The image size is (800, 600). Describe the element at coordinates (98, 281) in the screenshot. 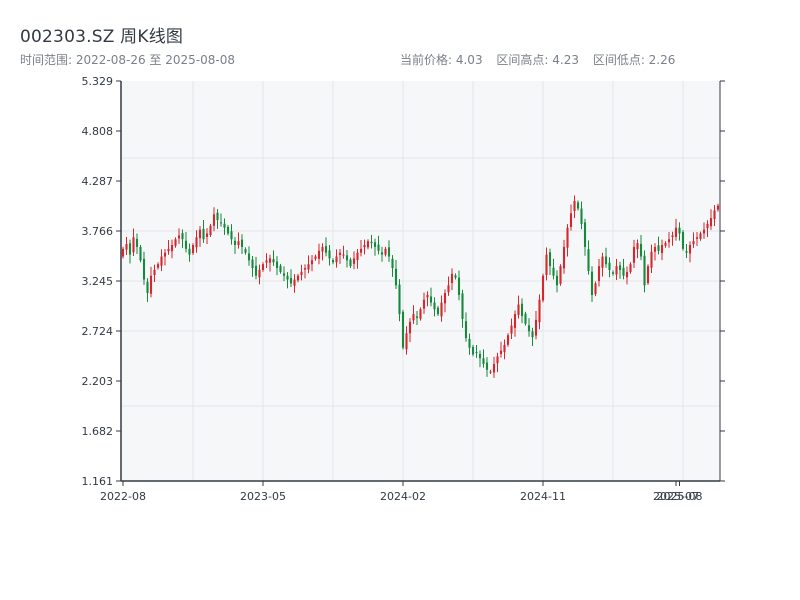

I see `y-tick-label: 3.245` at that location.